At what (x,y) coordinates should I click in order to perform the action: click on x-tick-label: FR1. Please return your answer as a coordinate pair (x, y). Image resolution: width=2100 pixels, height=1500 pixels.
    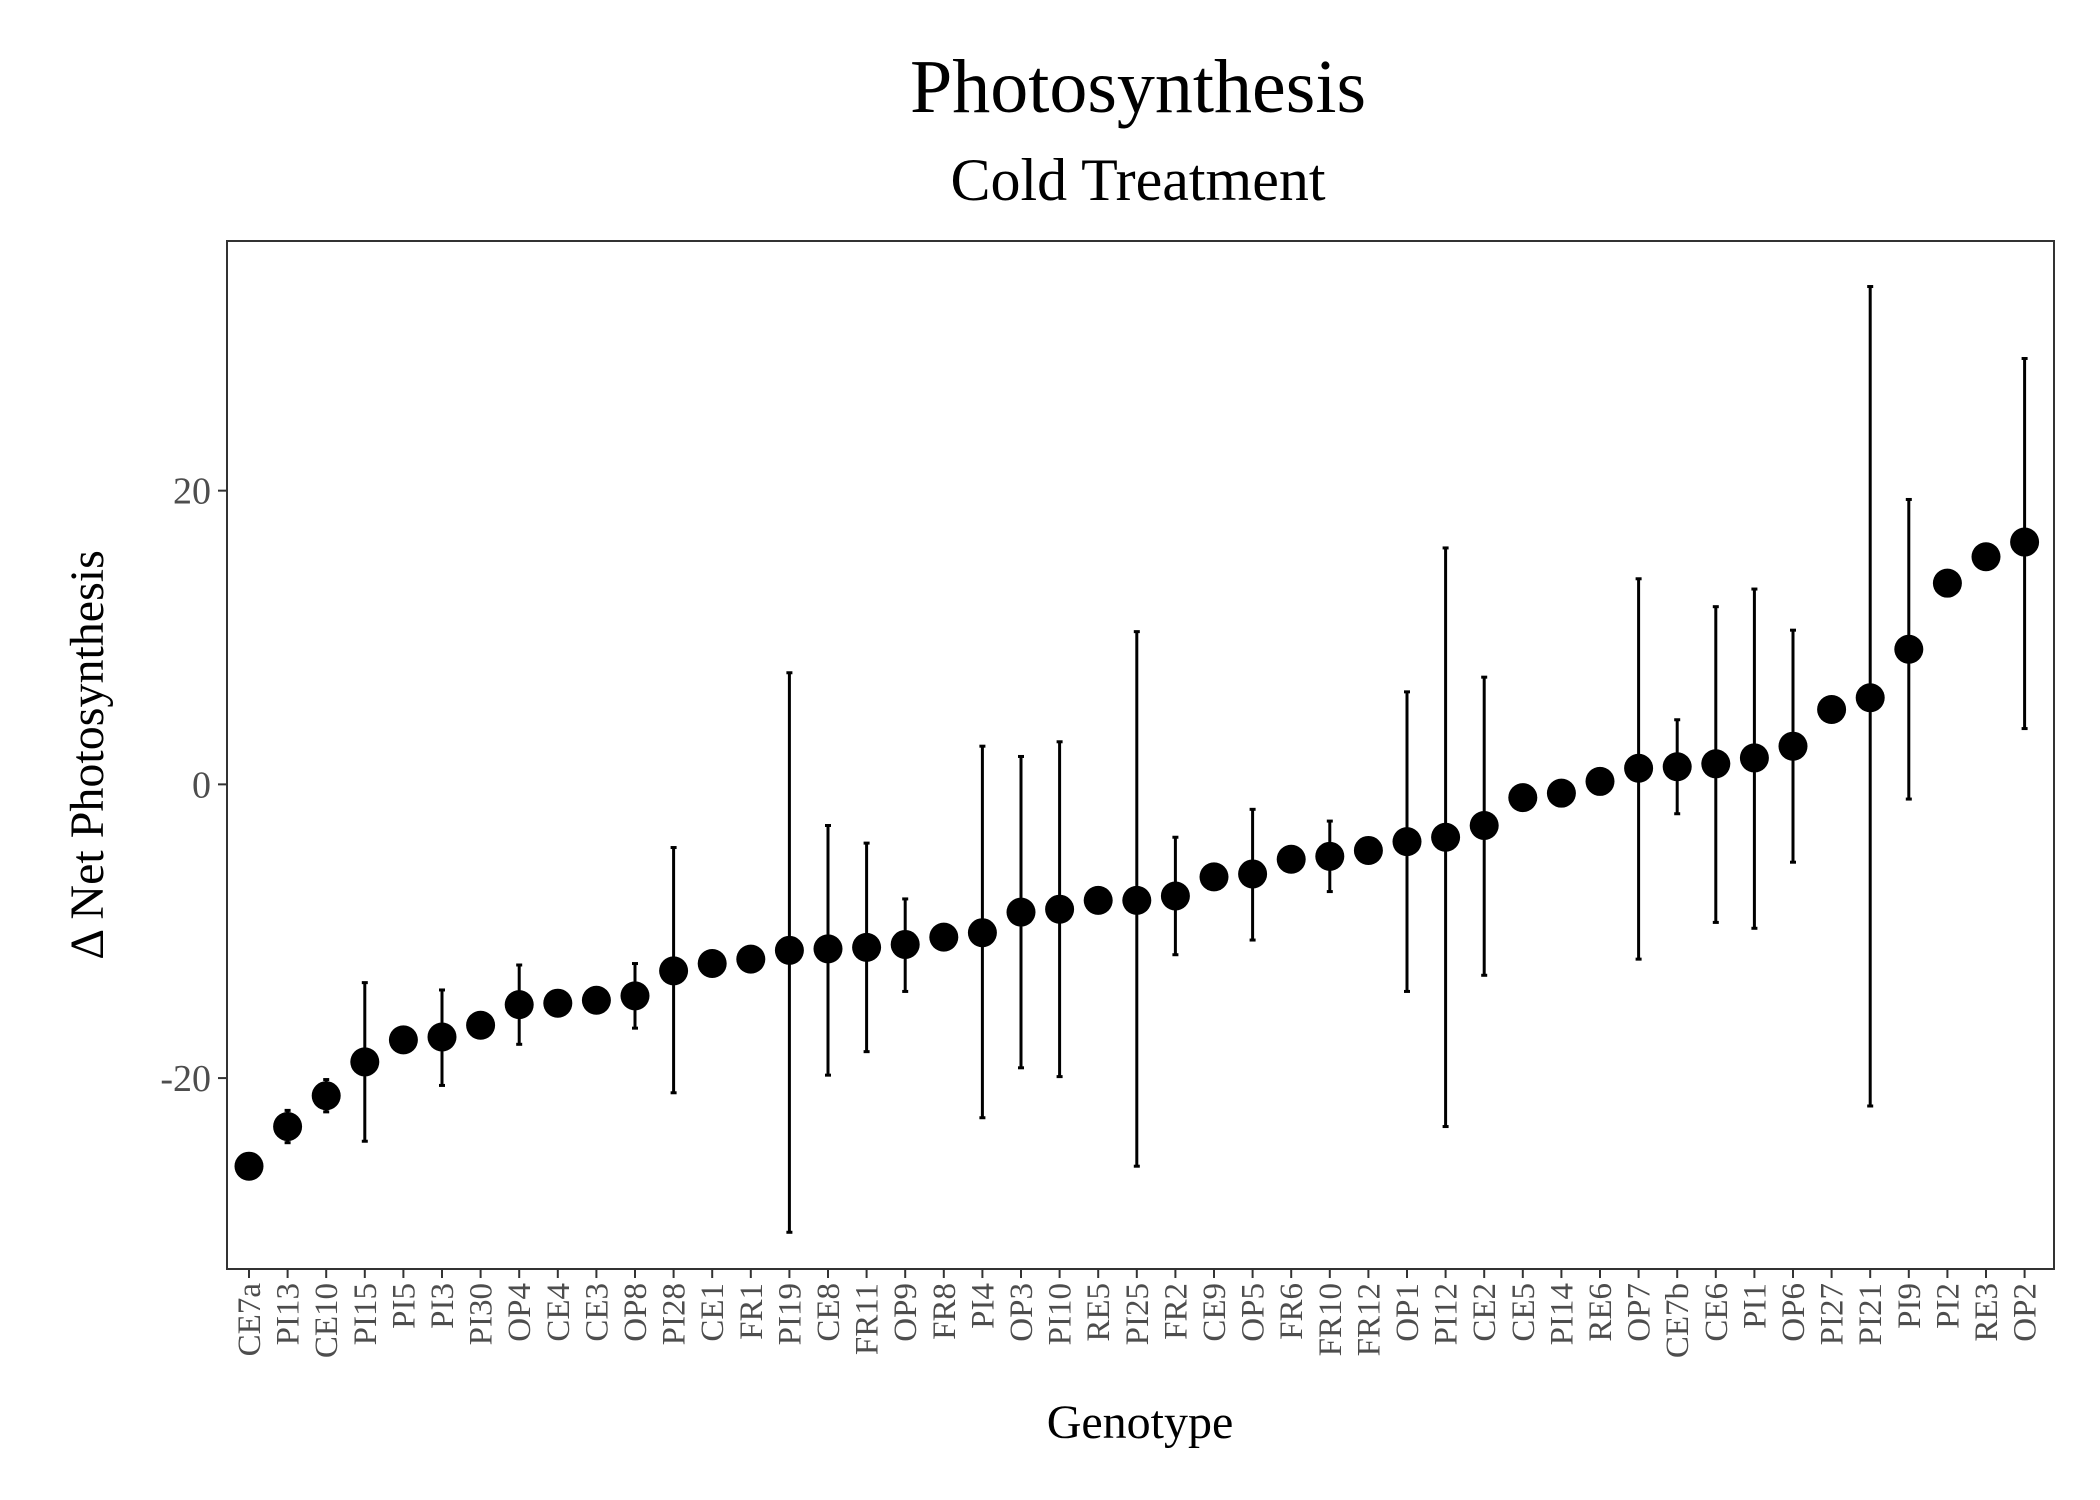
    Looking at the image, I should click on (752, 1311).